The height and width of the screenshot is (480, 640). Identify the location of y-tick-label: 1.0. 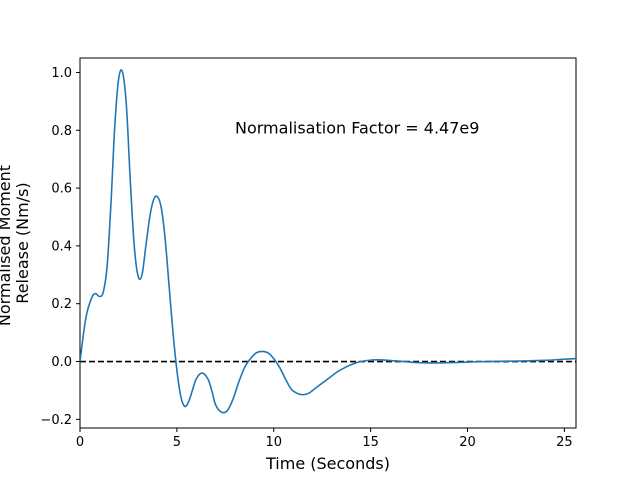
(61, 73).